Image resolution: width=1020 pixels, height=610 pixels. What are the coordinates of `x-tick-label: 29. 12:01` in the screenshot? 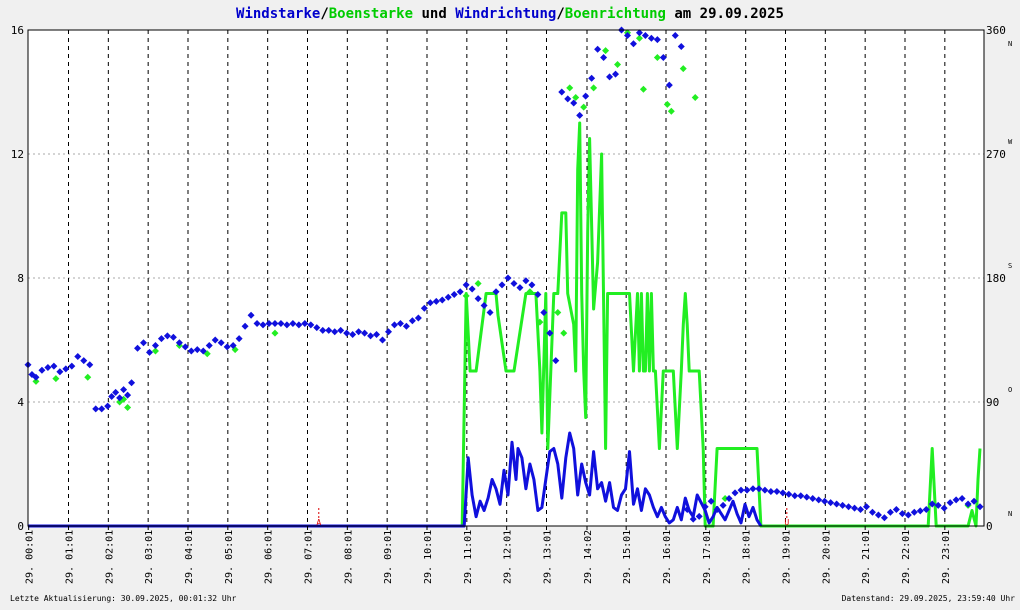 It's located at (508, 557).